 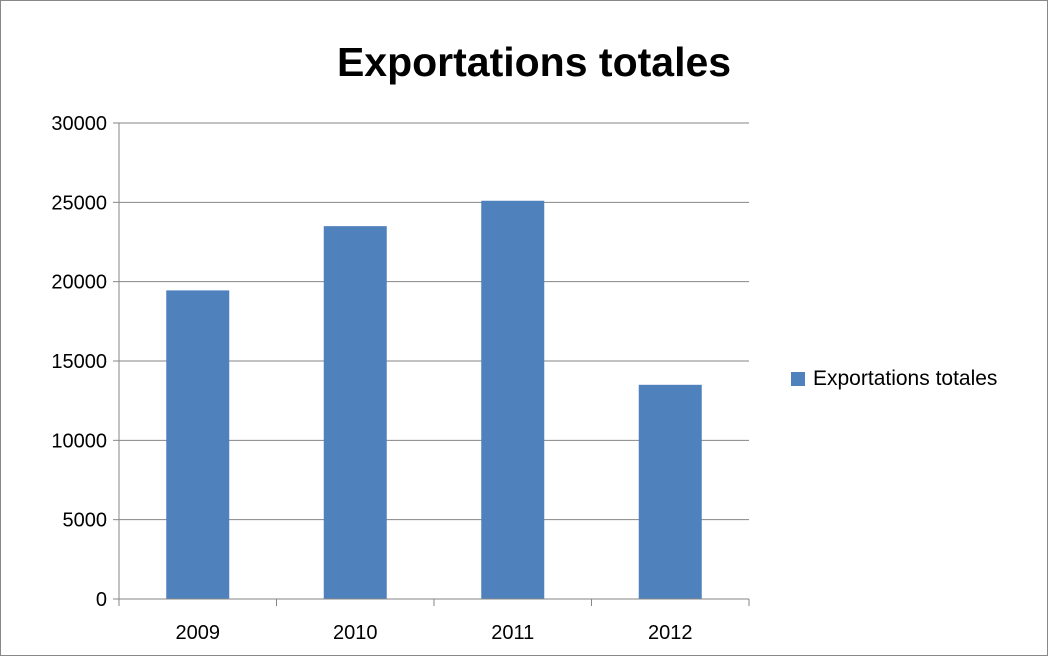 I want to click on bar-2010, so click(x=355, y=412).